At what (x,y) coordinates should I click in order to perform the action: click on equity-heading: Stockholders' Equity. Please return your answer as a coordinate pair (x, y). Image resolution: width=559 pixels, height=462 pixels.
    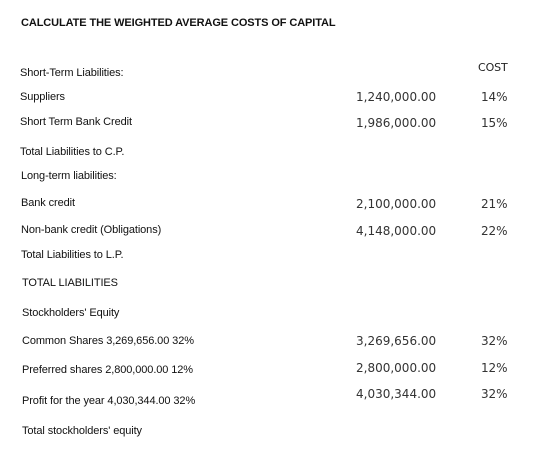
    Looking at the image, I should click on (71, 313).